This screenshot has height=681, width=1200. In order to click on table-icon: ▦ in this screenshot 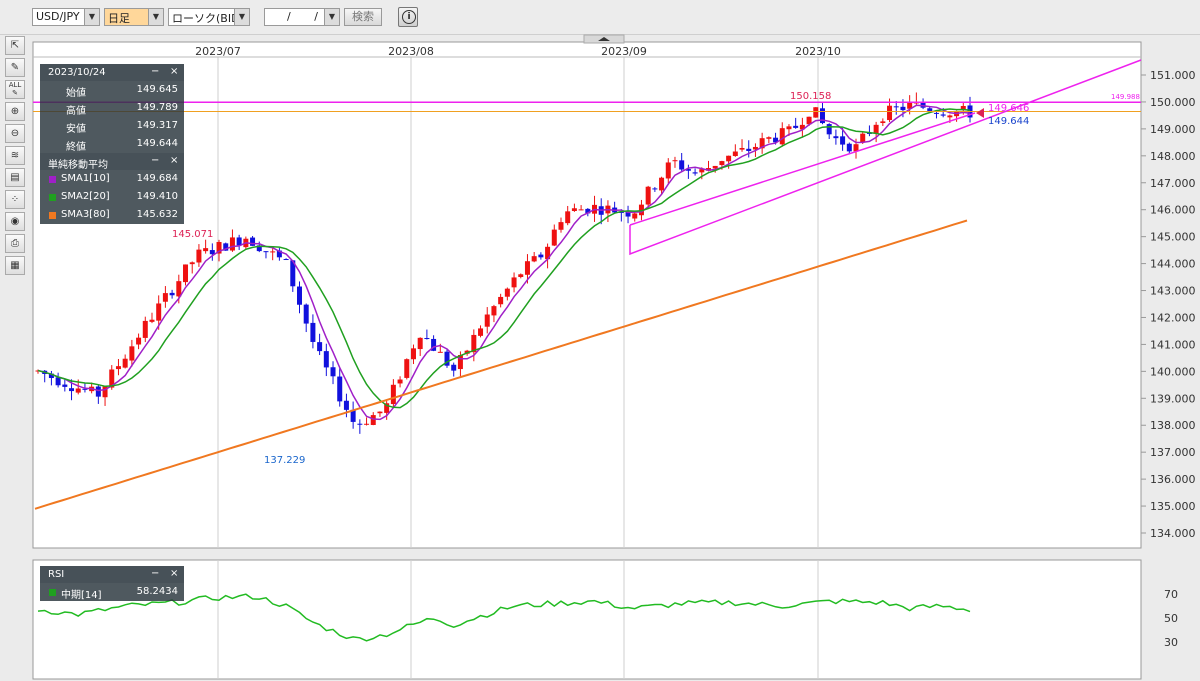, I will do `click(15, 265)`.